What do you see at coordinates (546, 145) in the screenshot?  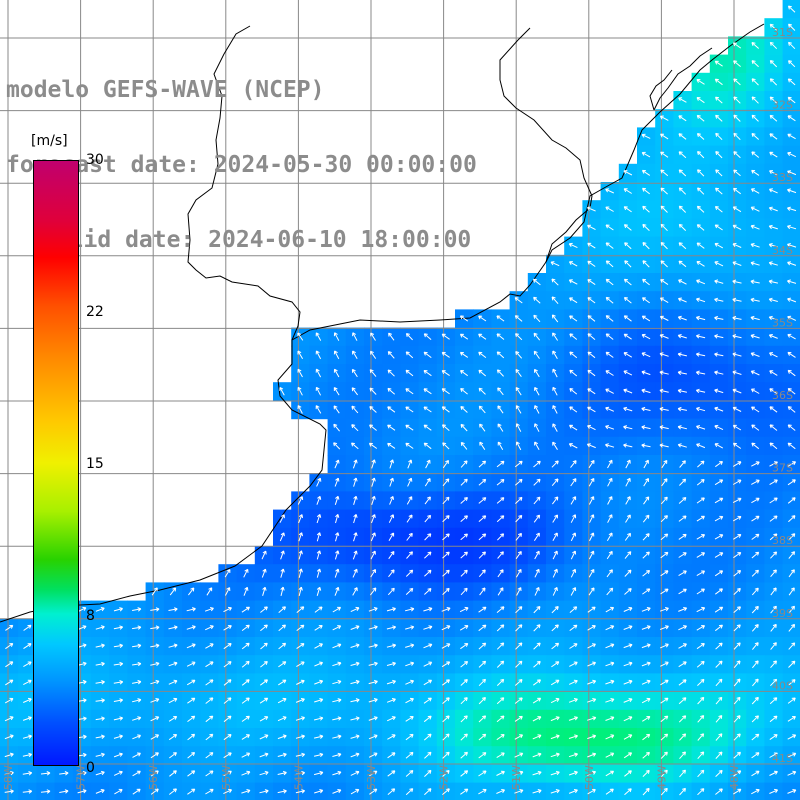 I see `brazil-uruguay-border` at bounding box center [546, 145].